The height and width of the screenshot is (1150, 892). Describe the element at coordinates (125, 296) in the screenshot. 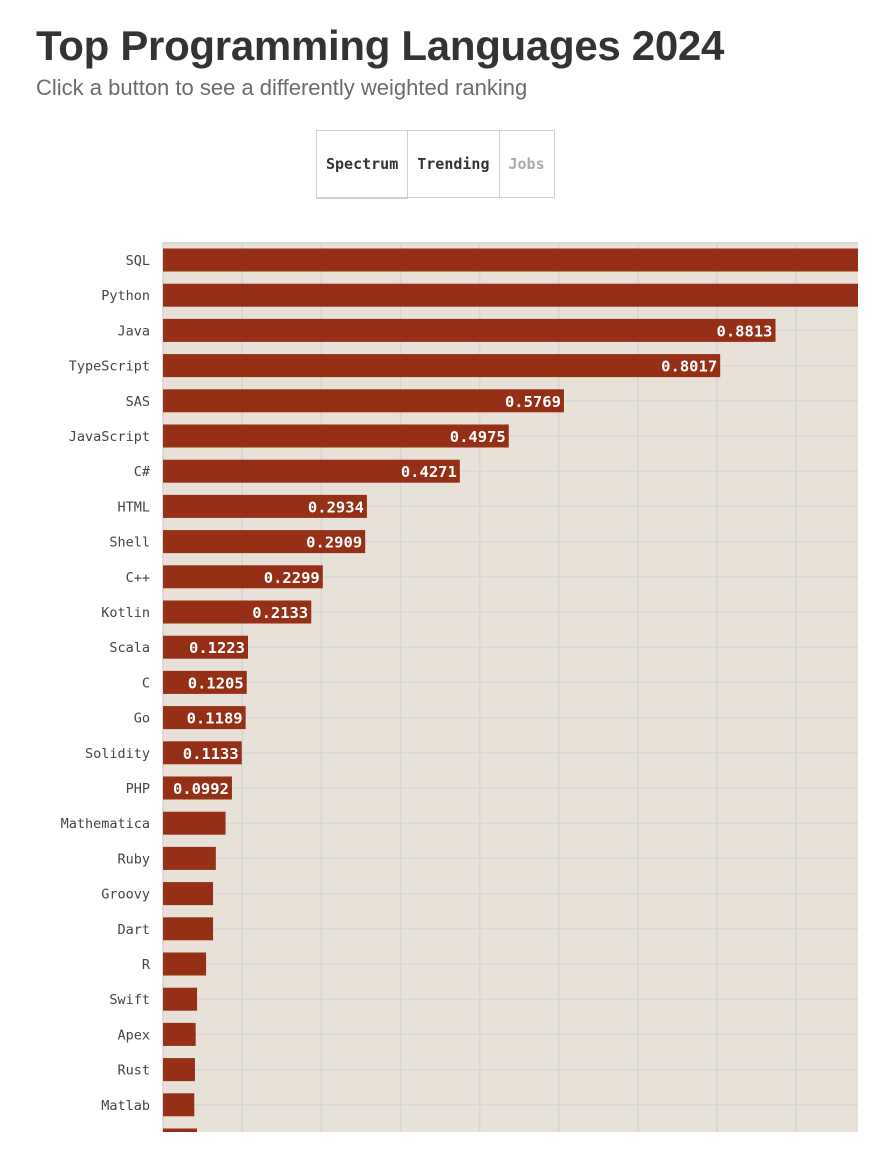

I see `category-label: Python` at that location.